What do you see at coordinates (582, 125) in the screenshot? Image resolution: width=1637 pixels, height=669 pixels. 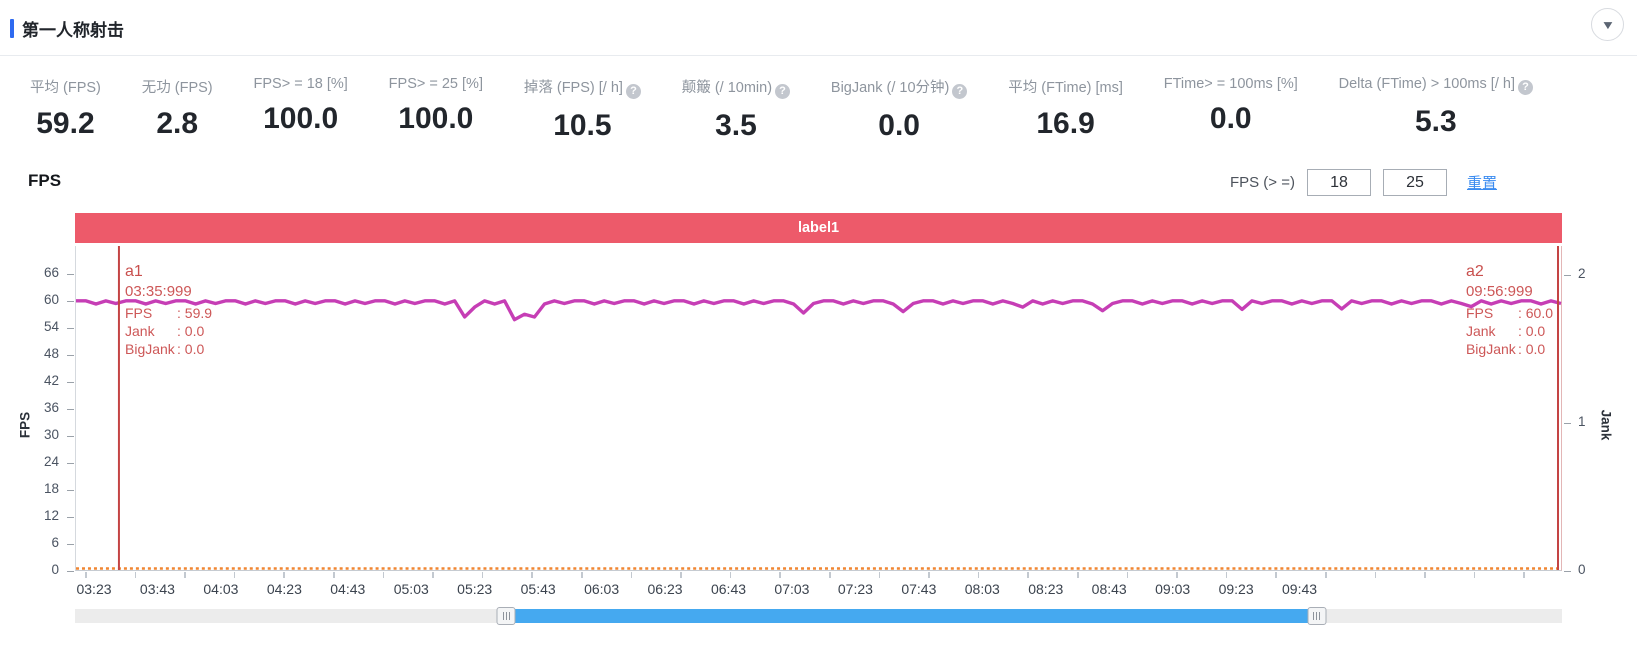 I see `stat-metric-value: 10.5` at bounding box center [582, 125].